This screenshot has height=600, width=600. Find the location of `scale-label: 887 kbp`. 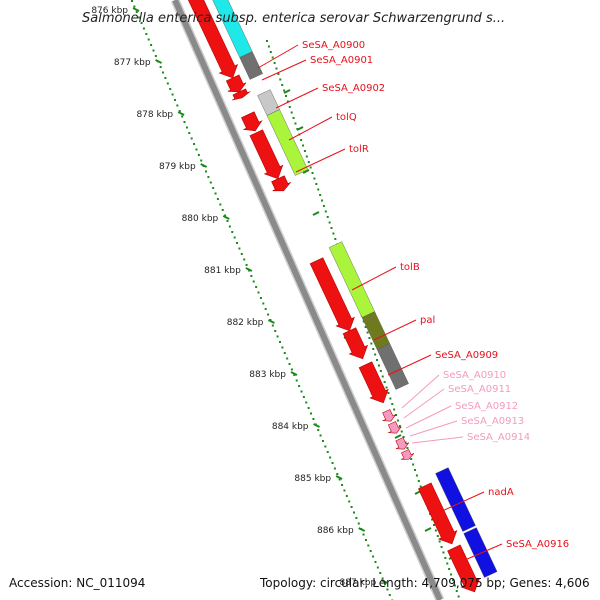

scale-label: 887 kbp is located at coordinates (358, 583).